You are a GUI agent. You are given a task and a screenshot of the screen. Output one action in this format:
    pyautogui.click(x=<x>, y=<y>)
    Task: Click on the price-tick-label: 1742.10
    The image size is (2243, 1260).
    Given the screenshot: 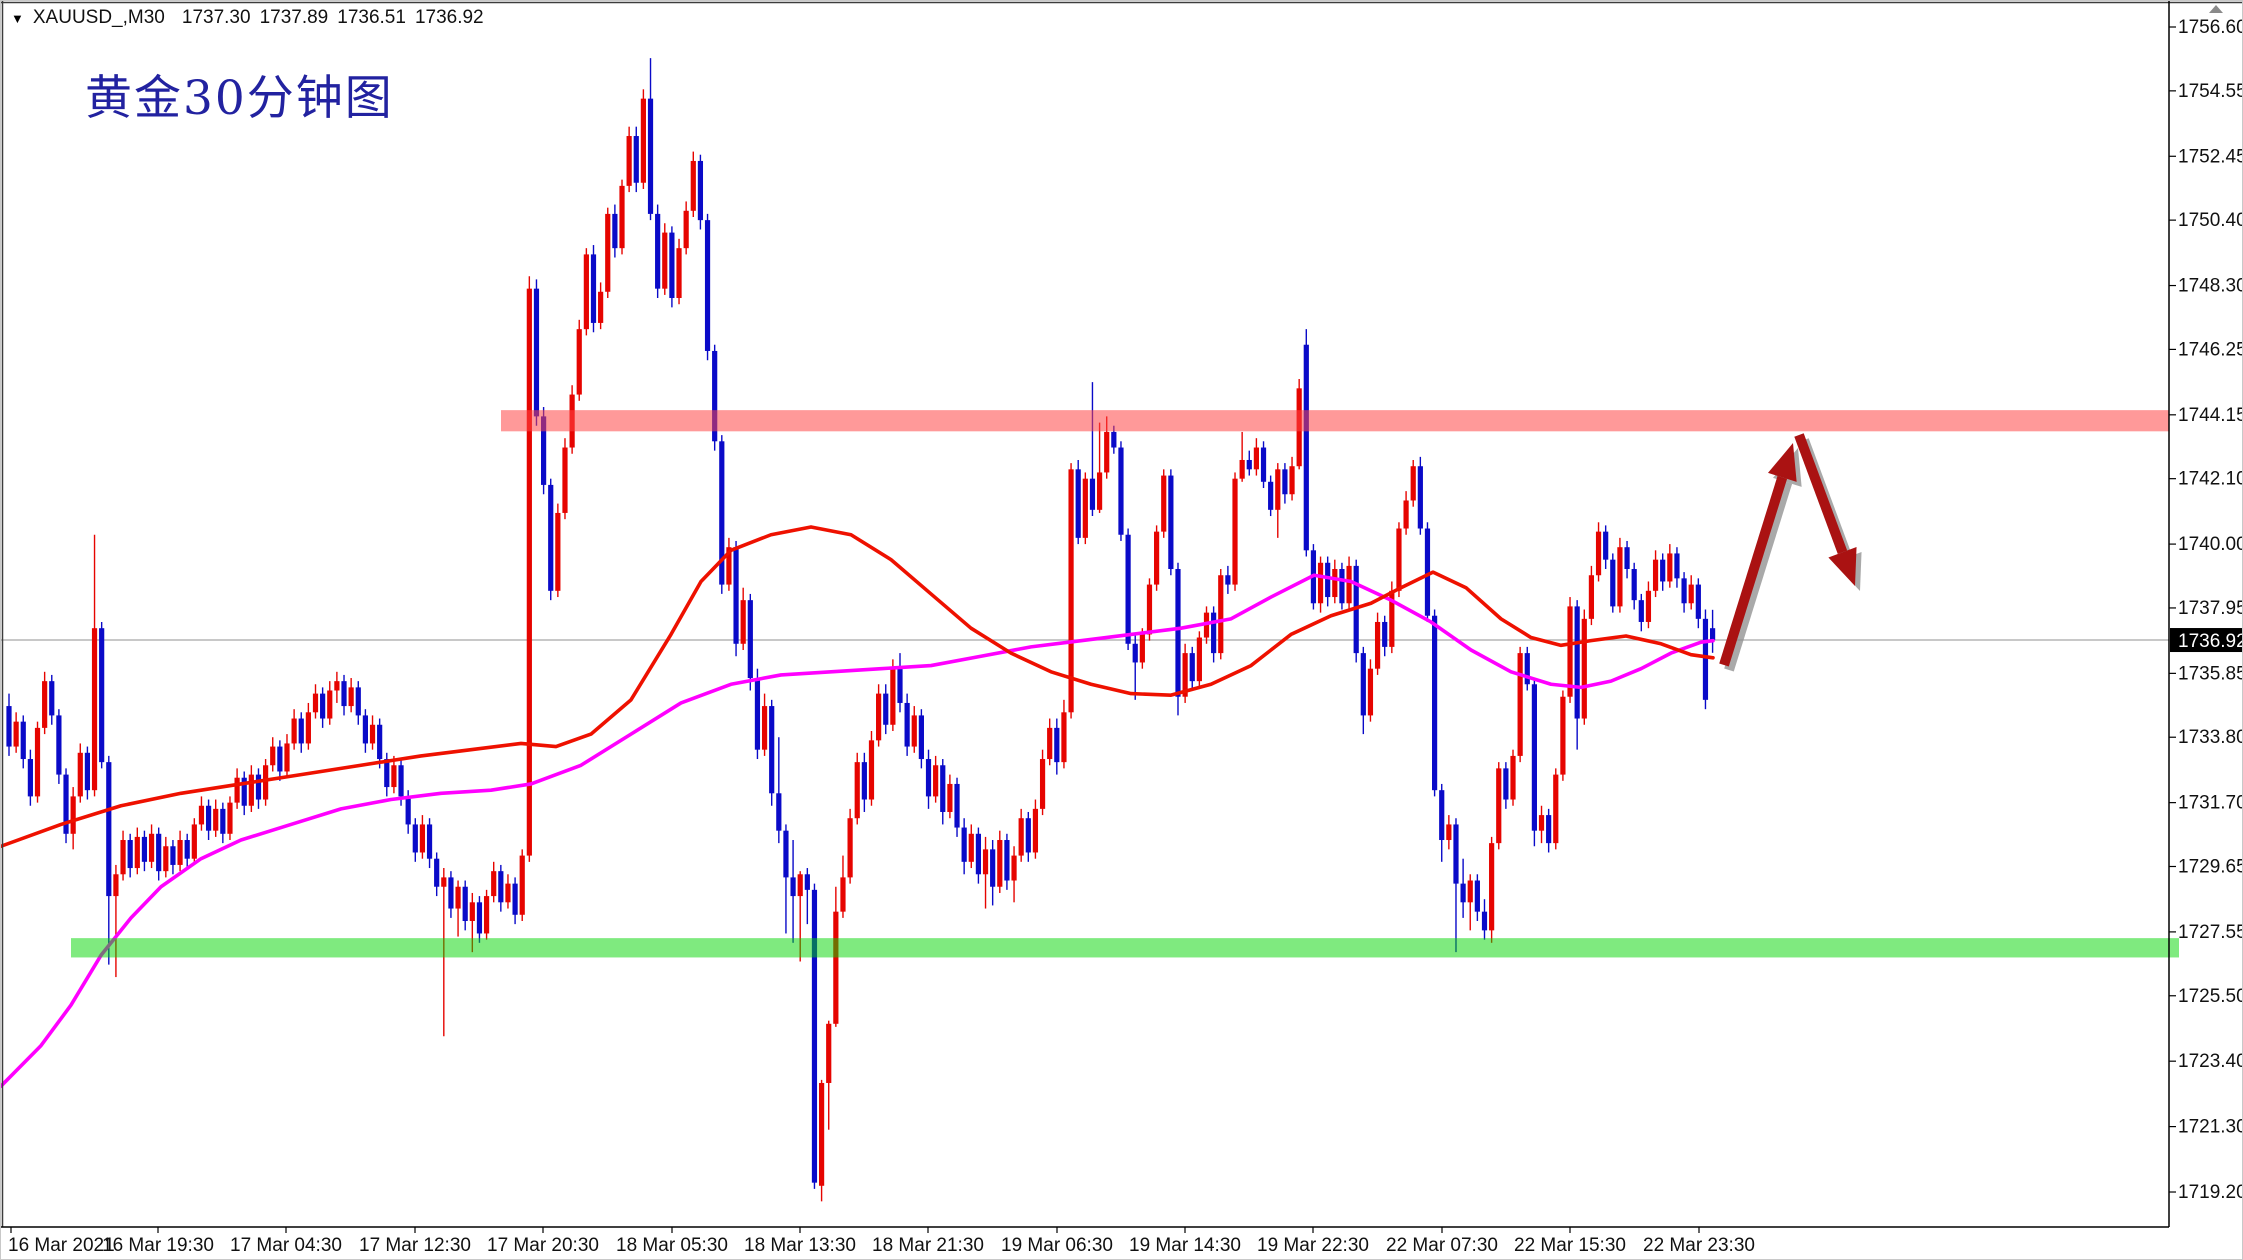 What is the action you would take?
    pyautogui.click(x=2210, y=479)
    